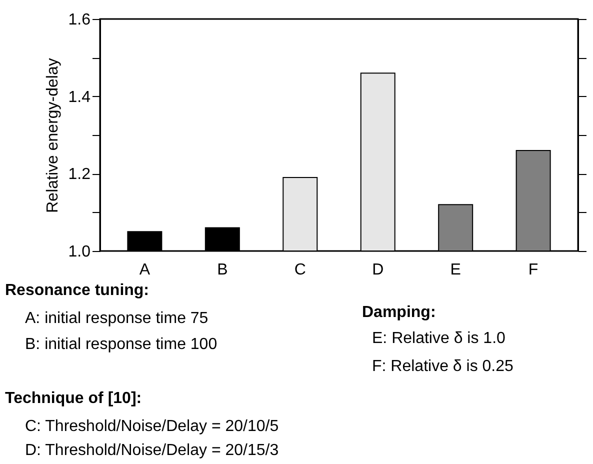 Image resolution: width=593 pixels, height=464 pixels. Describe the element at coordinates (399, 312) in the screenshot. I see `text: Damping:` at that location.